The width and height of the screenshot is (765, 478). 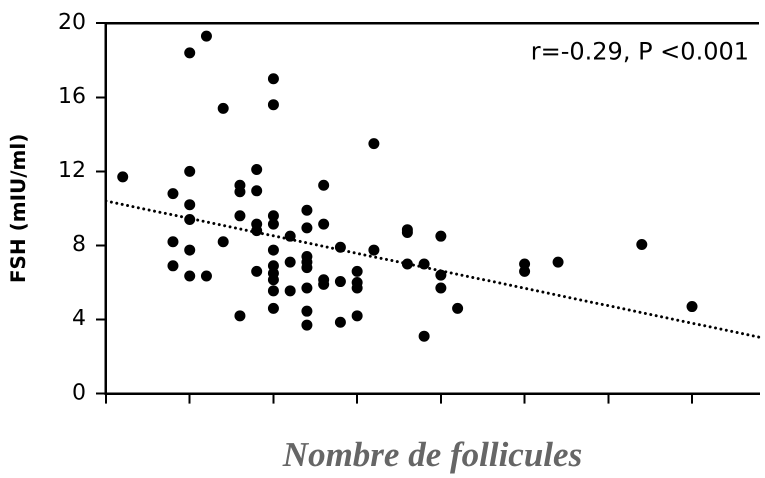 What do you see at coordinates (639, 51) in the screenshot?
I see `annotation: r=-0.29, P <0.001` at bounding box center [639, 51].